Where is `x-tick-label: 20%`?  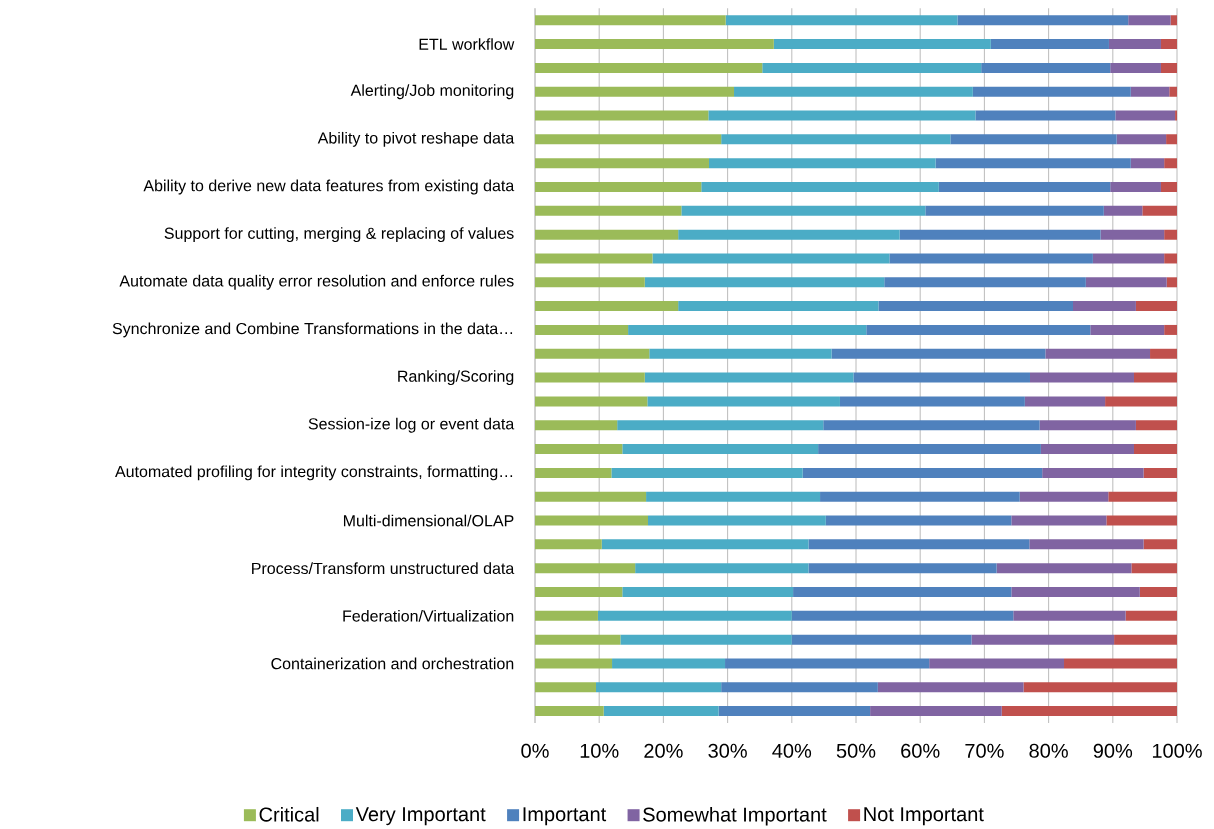
x-tick-label: 20% is located at coordinates (663, 750).